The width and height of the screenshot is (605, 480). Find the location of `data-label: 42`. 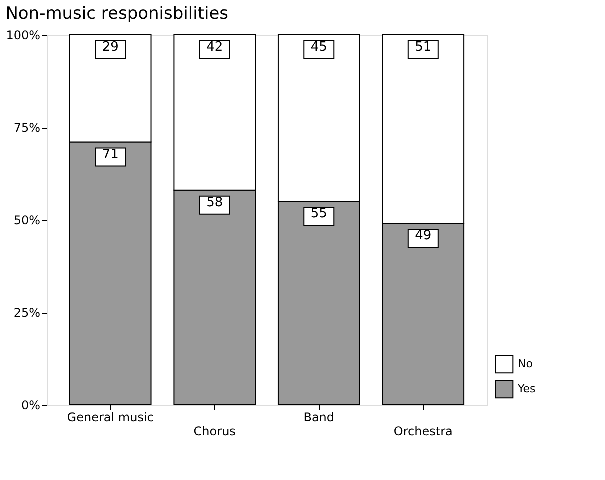

data-label: 42 is located at coordinates (215, 47).